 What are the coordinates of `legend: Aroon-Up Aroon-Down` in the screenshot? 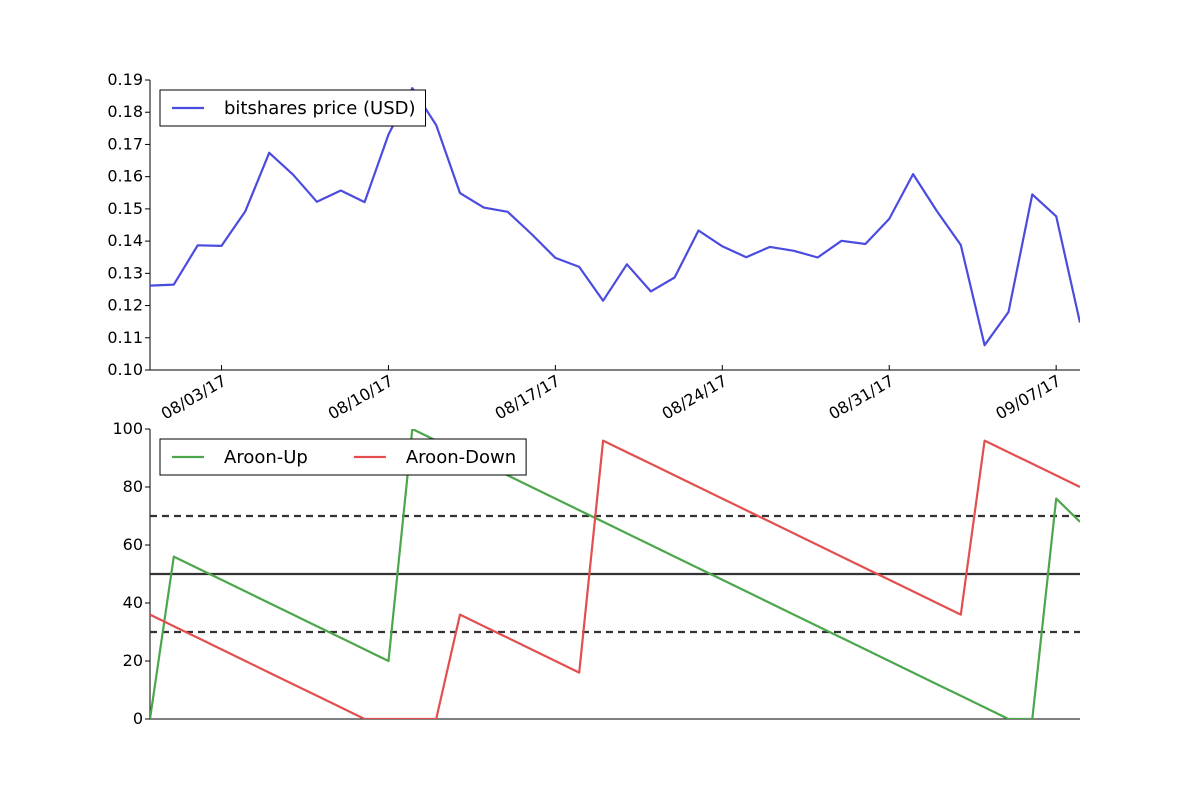 It's located at (343, 457).